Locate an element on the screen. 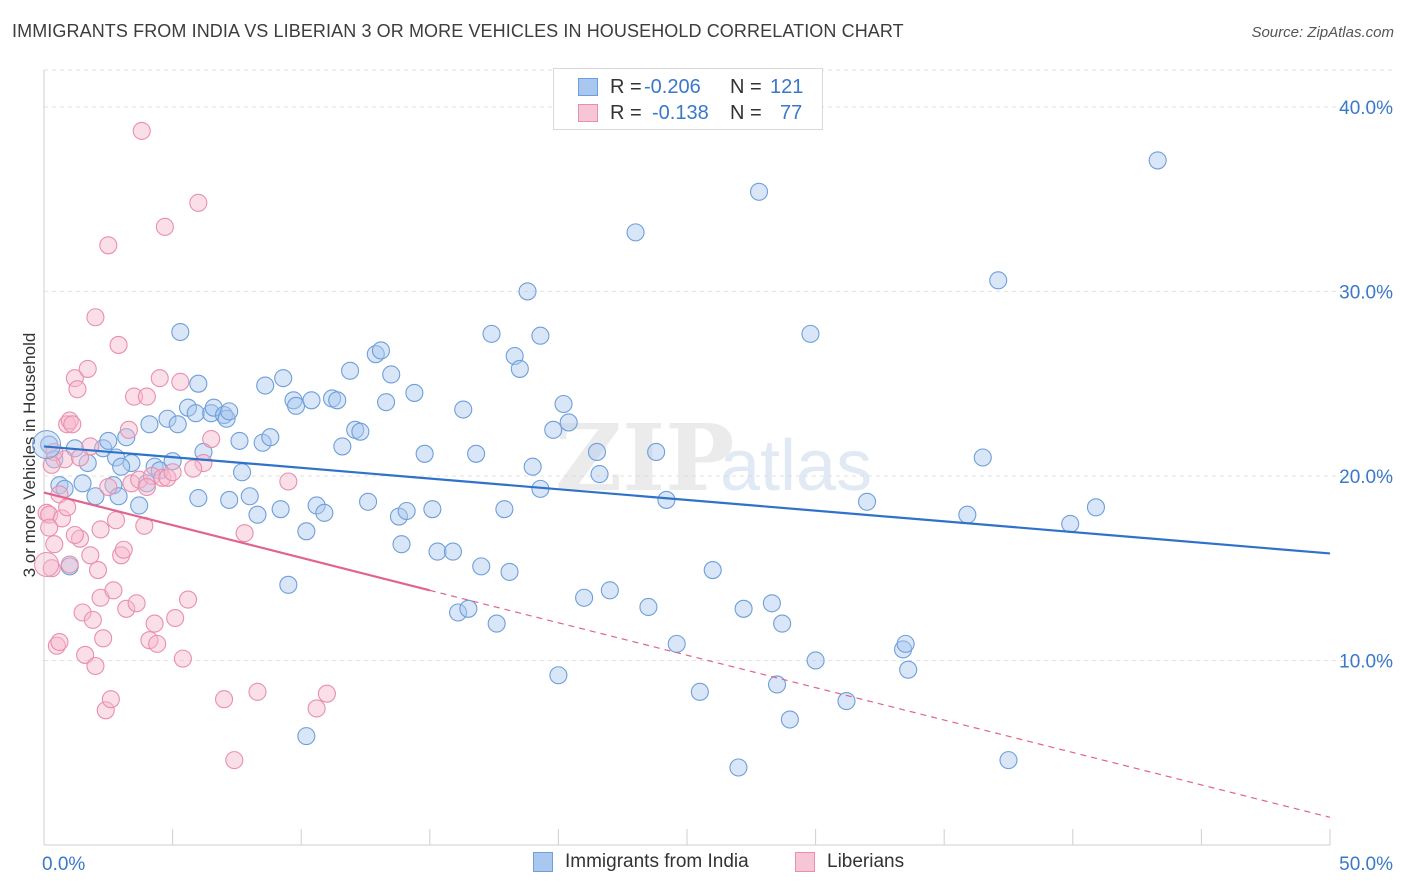 This screenshot has height=892, width=1406. legend-n-value: 77 is located at coordinates (791, 112).